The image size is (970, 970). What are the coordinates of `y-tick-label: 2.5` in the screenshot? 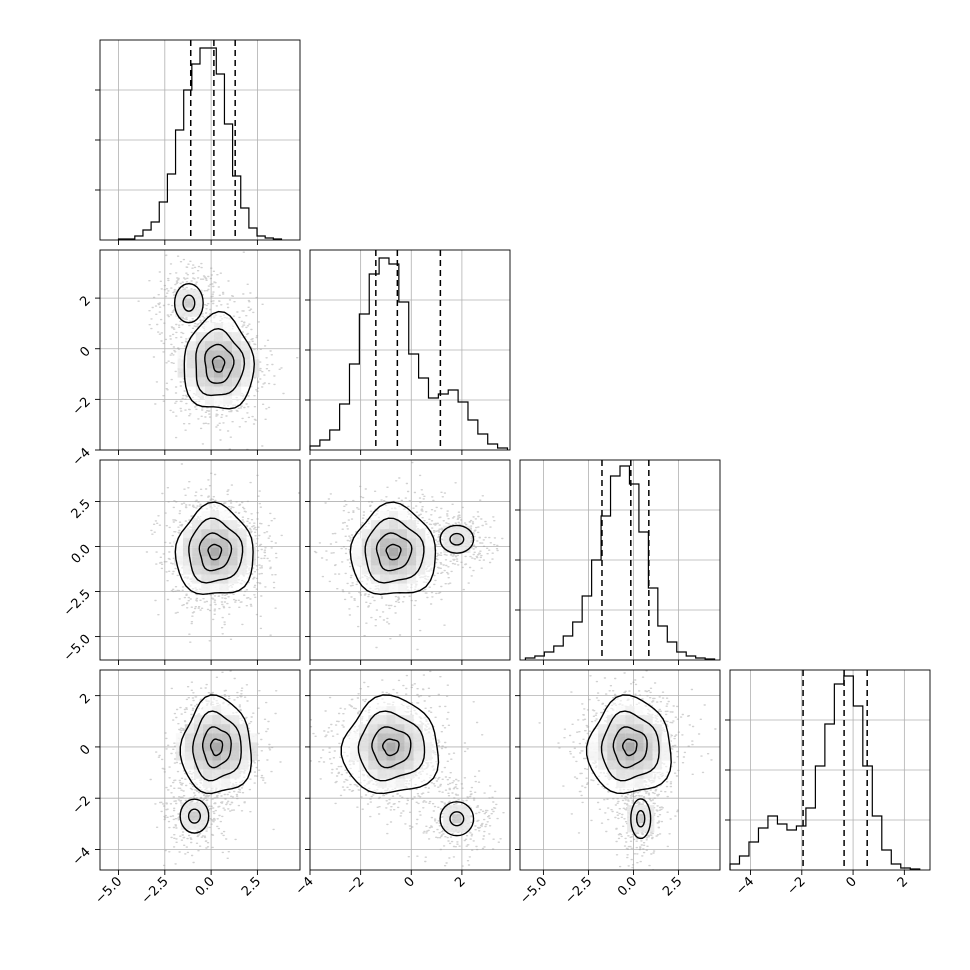 It's located at (81, 509).